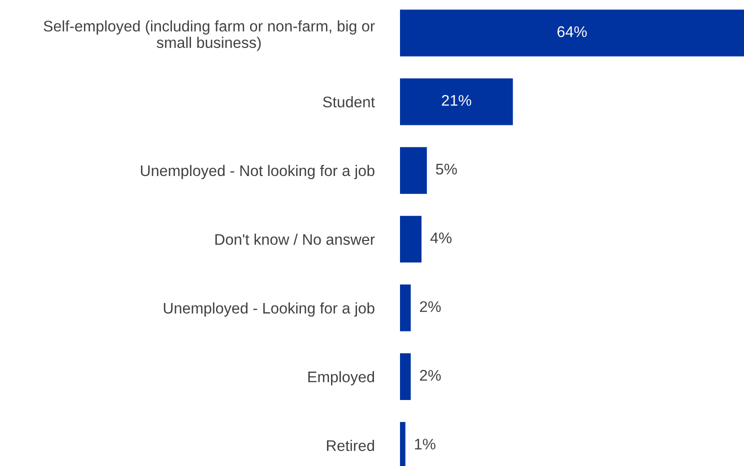 This screenshot has height=466, width=744. I want to click on y-tick-label: Retired, so click(350, 446).